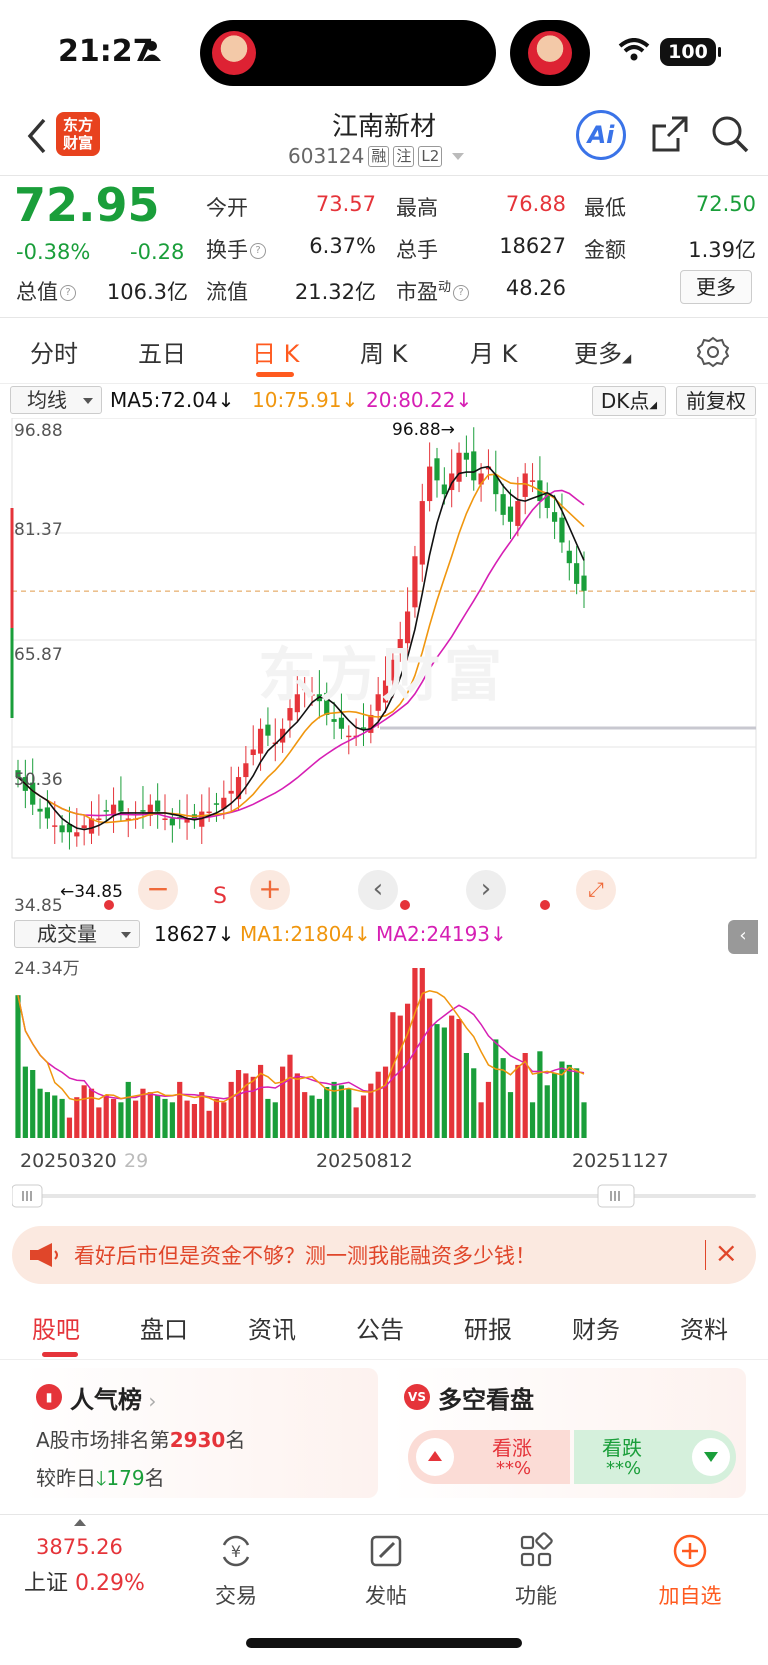 This screenshot has width=768, height=1665. I want to click on volume-indicator-select: 成交量, so click(77, 934).